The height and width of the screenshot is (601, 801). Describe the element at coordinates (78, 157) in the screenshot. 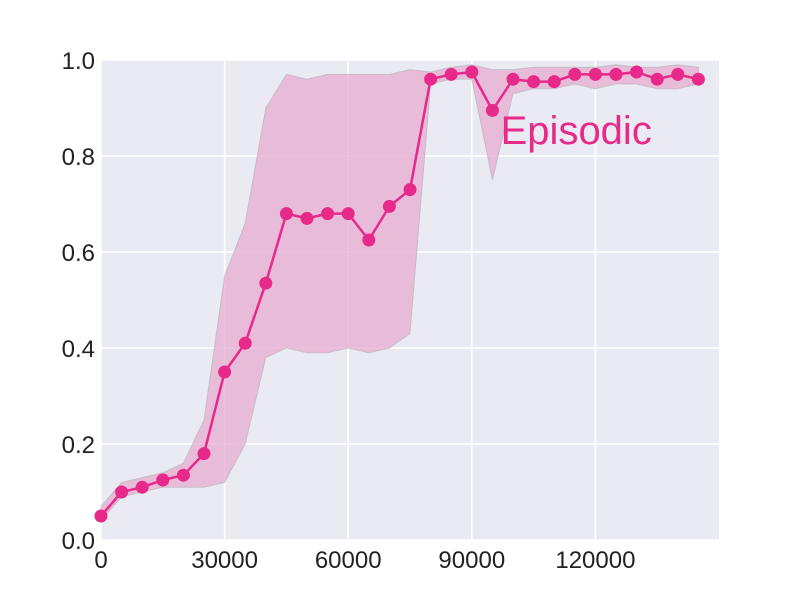

I see `y-tick-label: 0.8` at that location.